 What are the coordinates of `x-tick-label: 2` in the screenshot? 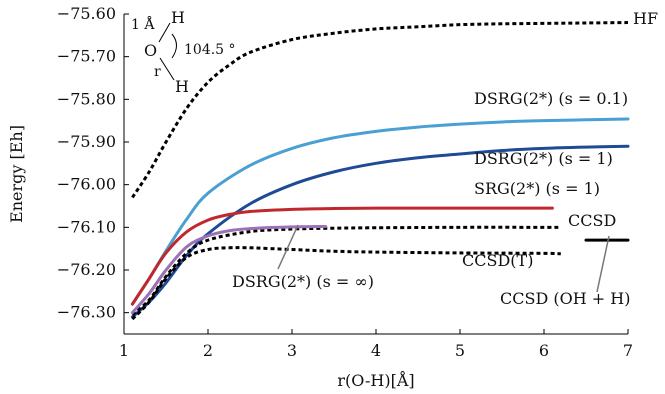 It's located at (208, 350).